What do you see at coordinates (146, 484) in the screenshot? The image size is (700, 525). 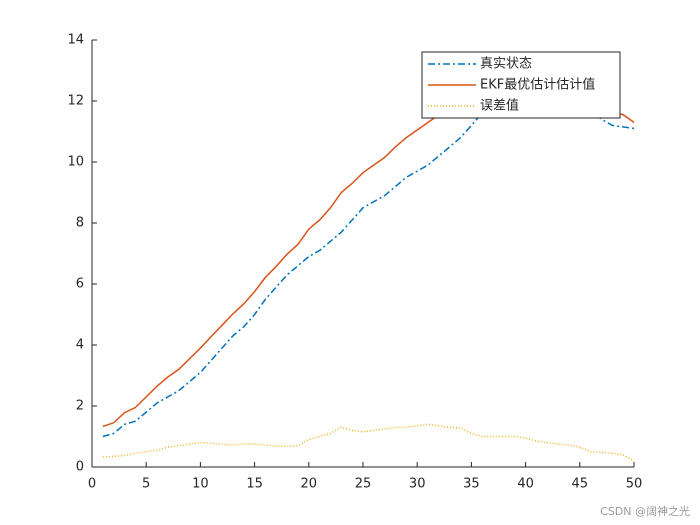 I see `x-tick-label: 5` at bounding box center [146, 484].